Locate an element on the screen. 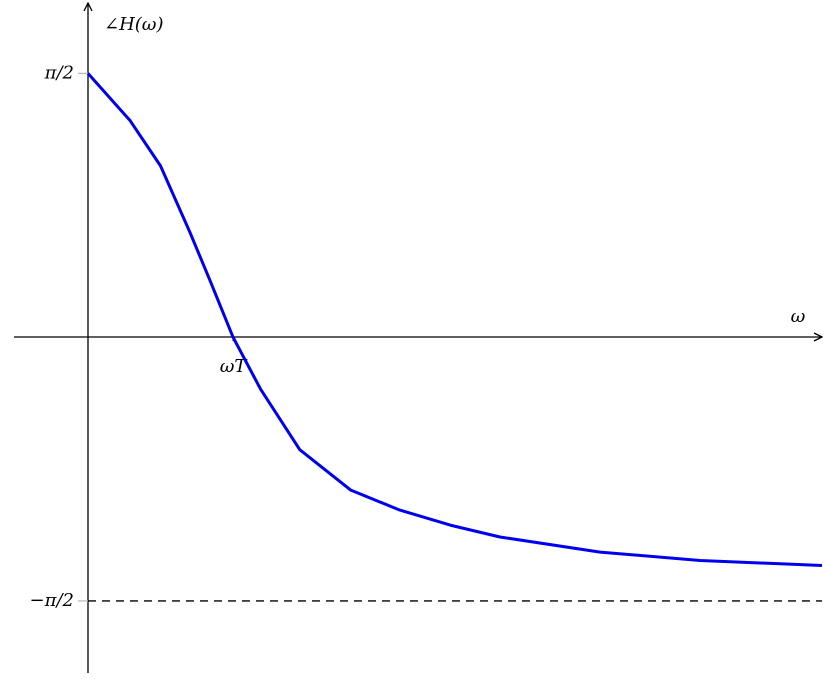 This screenshot has height=679, width=825. y-tick-label: −π/2 is located at coordinates (52, 600).